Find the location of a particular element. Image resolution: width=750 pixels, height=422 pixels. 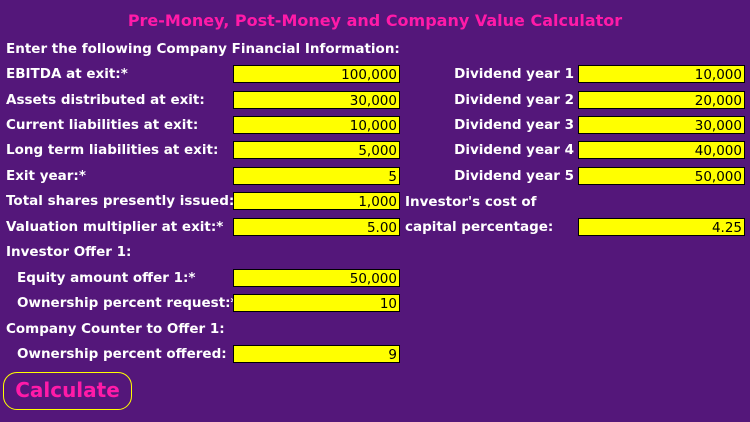

current-liabilities-label: Current liabilities at exit: is located at coordinates (102, 125).